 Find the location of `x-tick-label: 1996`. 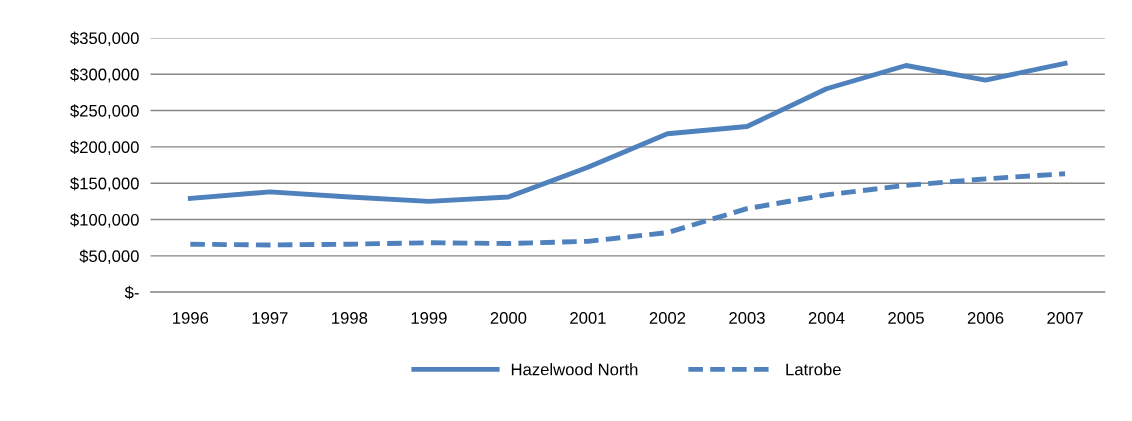

x-tick-label: 1996 is located at coordinates (191, 318).